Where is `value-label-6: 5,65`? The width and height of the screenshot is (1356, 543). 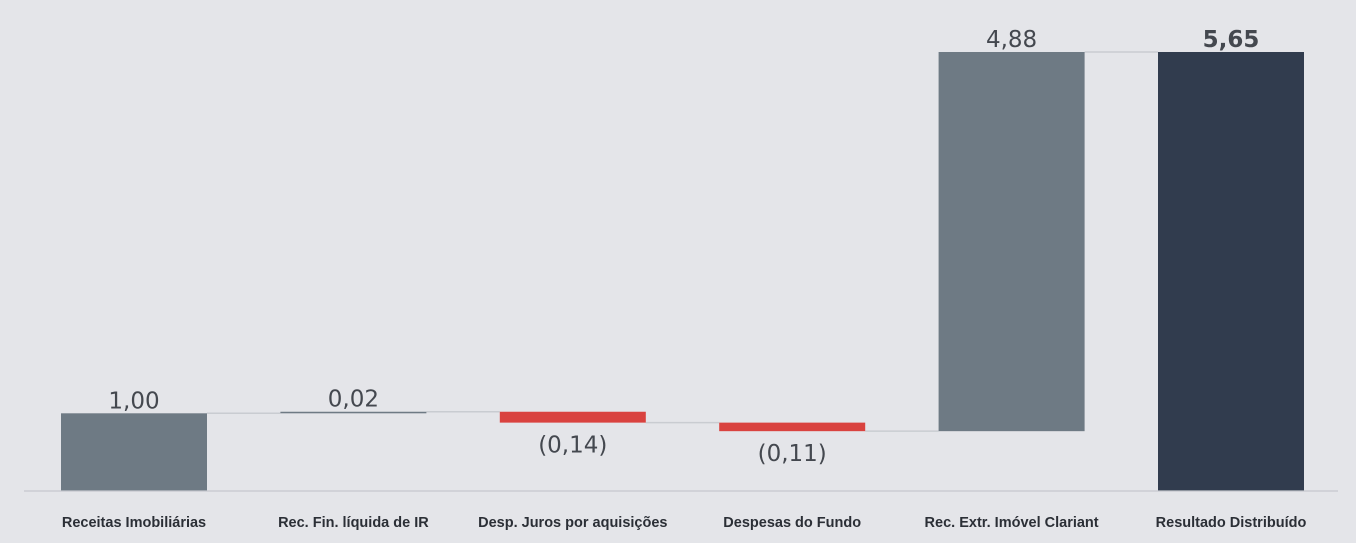
value-label-6: 5,65 is located at coordinates (1231, 40).